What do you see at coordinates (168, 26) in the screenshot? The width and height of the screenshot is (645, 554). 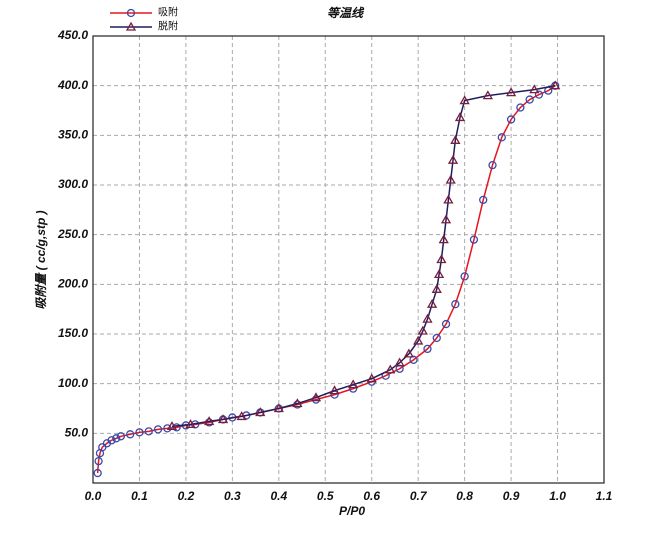 I see `legend-label: 脱附` at bounding box center [168, 26].